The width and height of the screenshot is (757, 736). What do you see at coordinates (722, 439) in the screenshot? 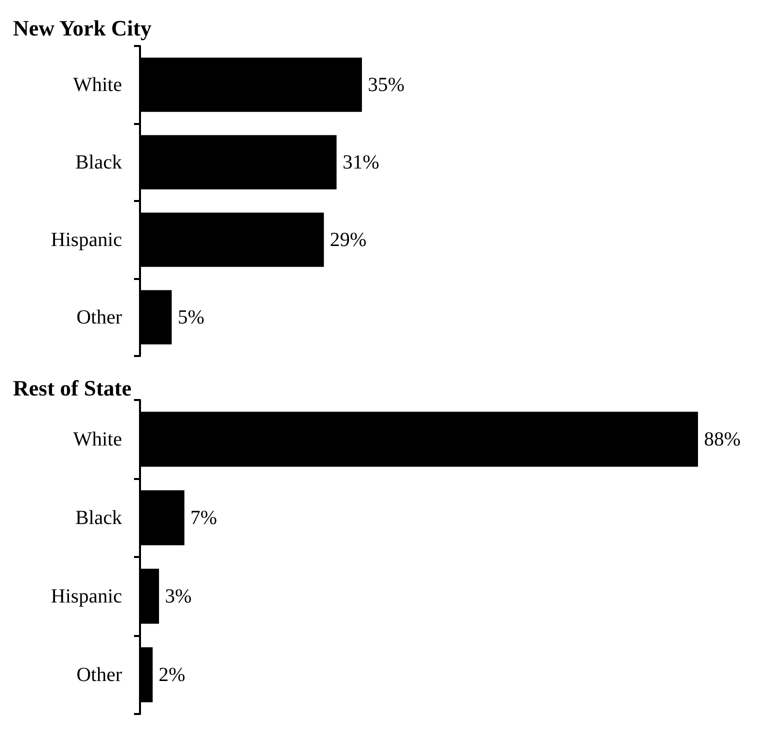
I see `data-label: 88%` at bounding box center [722, 439].